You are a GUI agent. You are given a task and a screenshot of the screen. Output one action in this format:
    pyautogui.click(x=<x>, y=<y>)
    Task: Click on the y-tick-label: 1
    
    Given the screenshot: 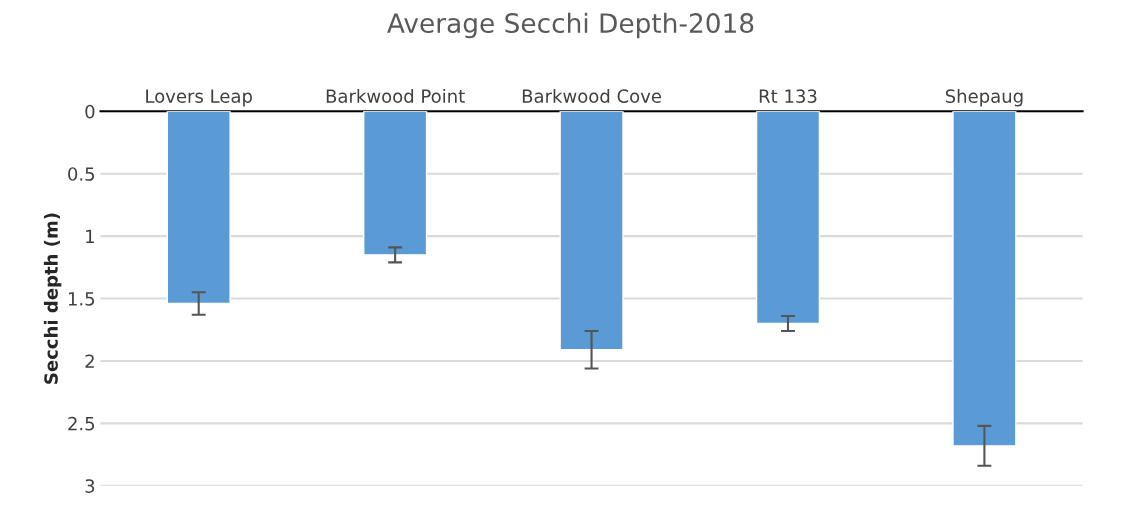 What is the action you would take?
    pyautogui.click(x=90, y=236)
    